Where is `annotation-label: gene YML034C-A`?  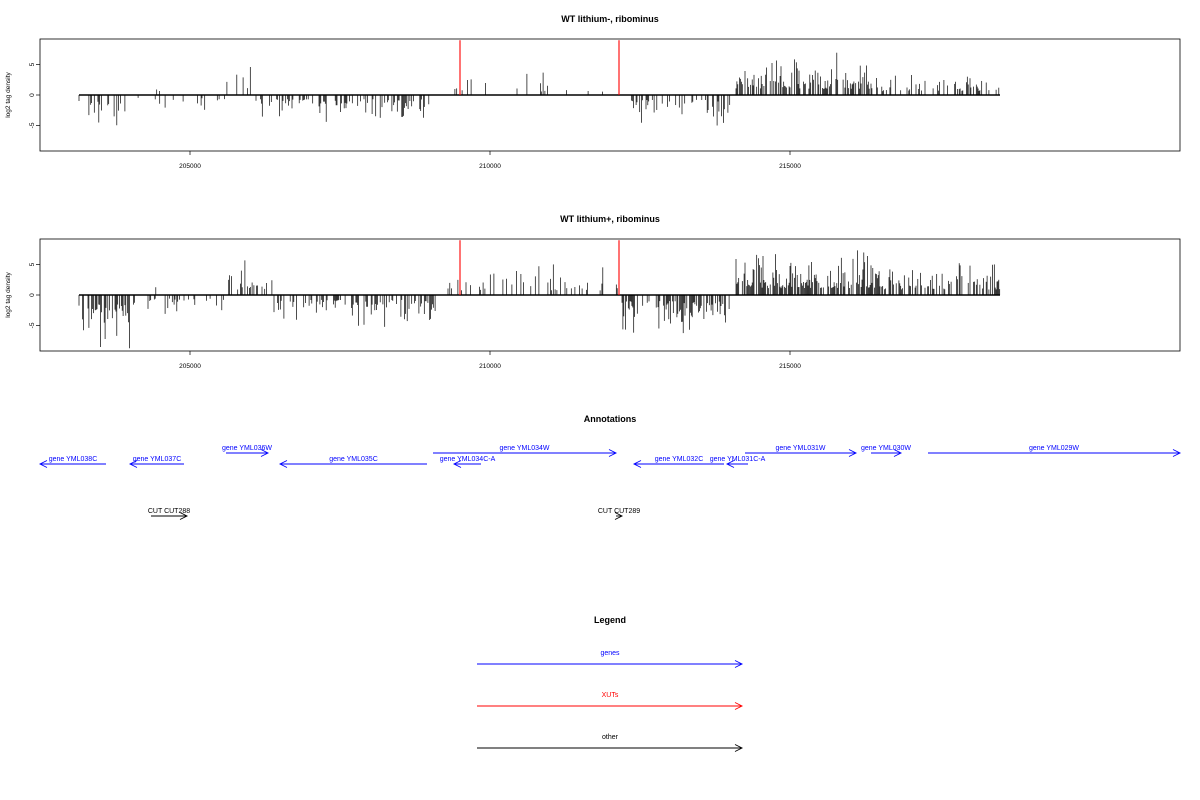 annotation-label: gene YML034C-A is located at coordinates (468, 459).